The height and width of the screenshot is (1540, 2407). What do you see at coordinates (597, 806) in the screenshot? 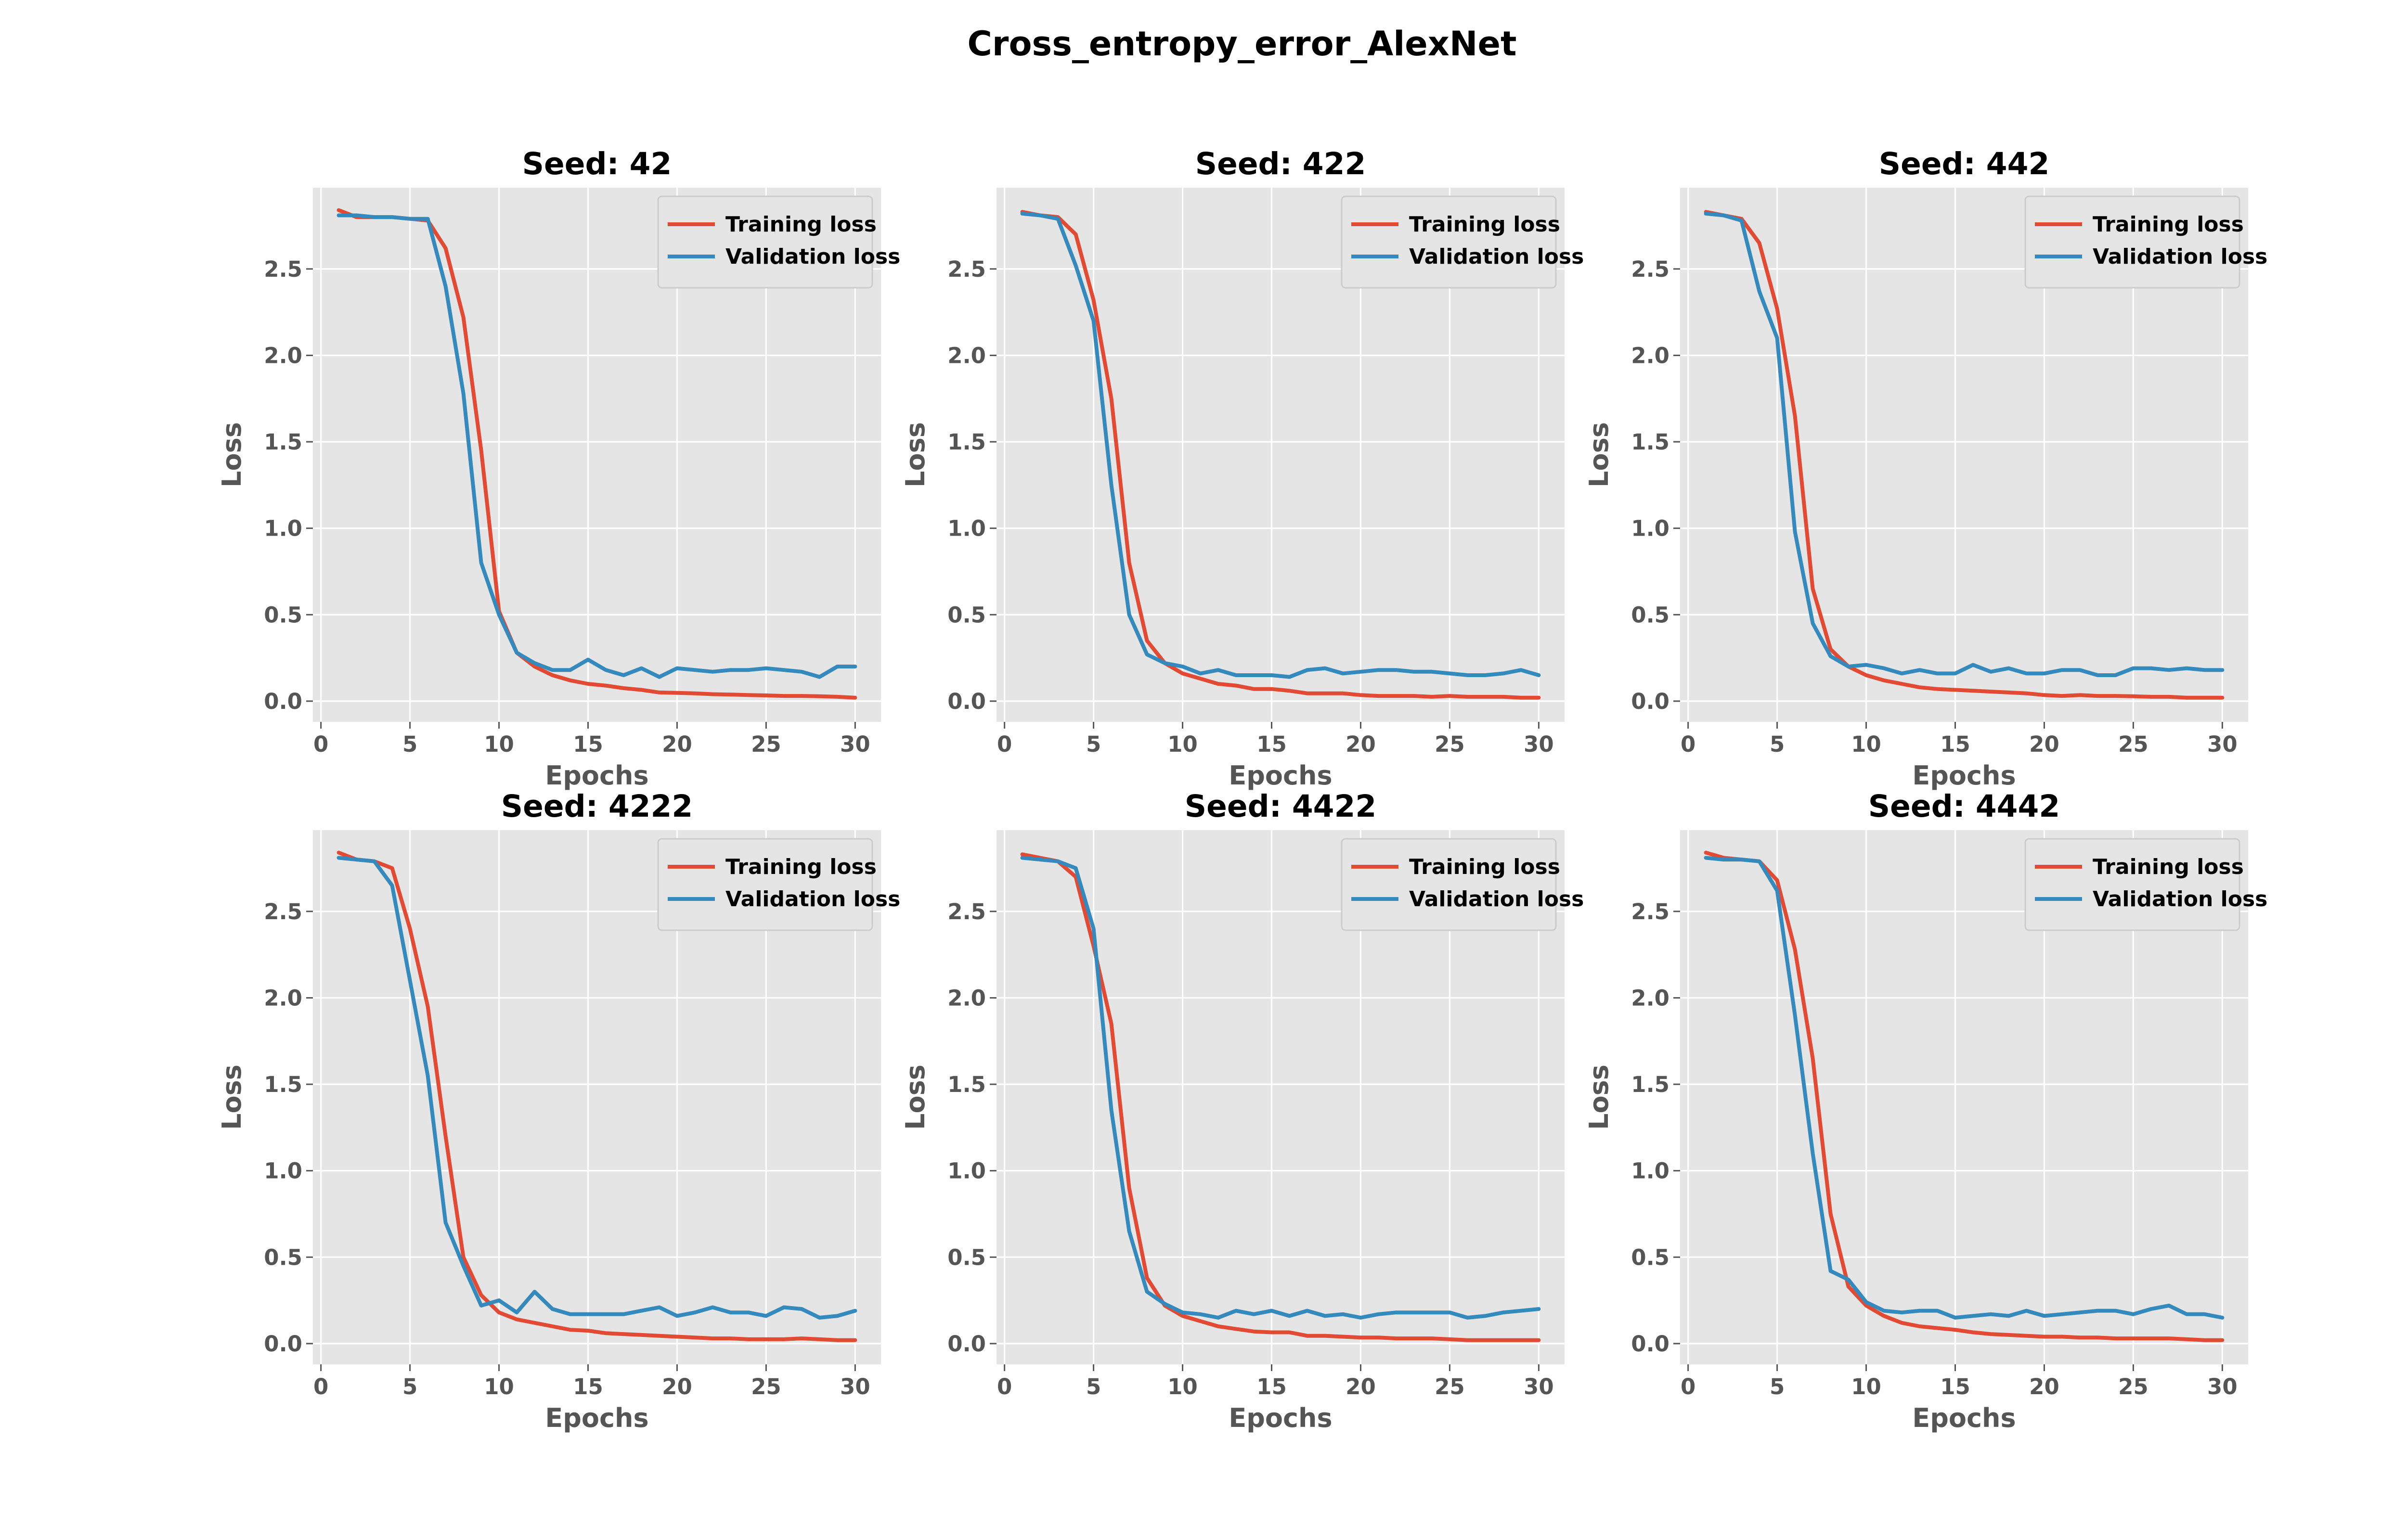
I see `subplot-title: Seed: 4222` at bounding box center [597, 806].